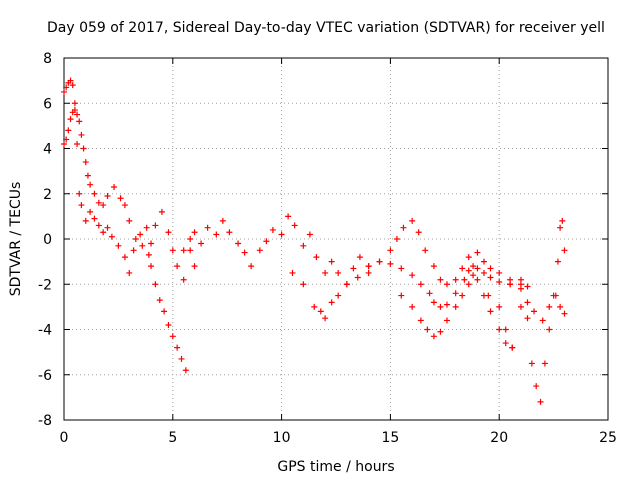  I want to click on series-track-A, so click(129, 180).